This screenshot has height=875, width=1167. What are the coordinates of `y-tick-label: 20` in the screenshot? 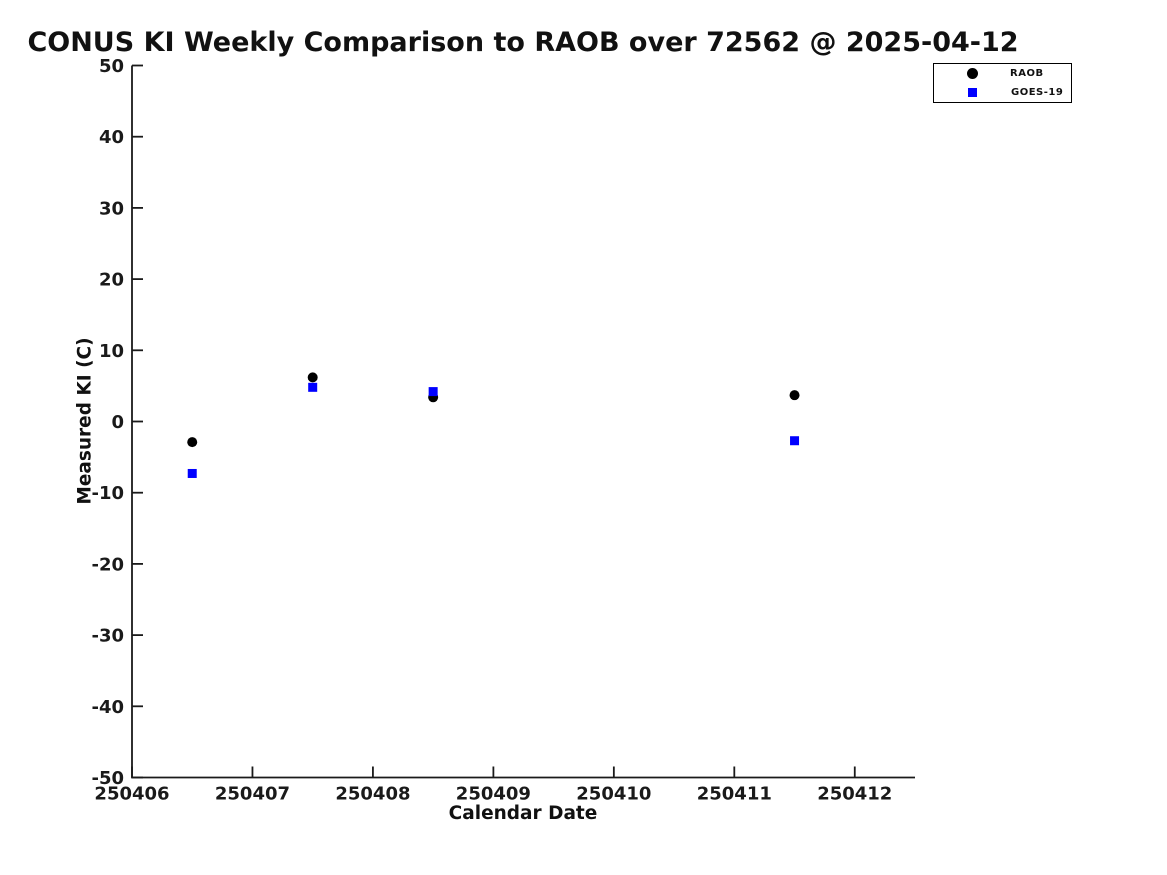 It's located at (111, 280).